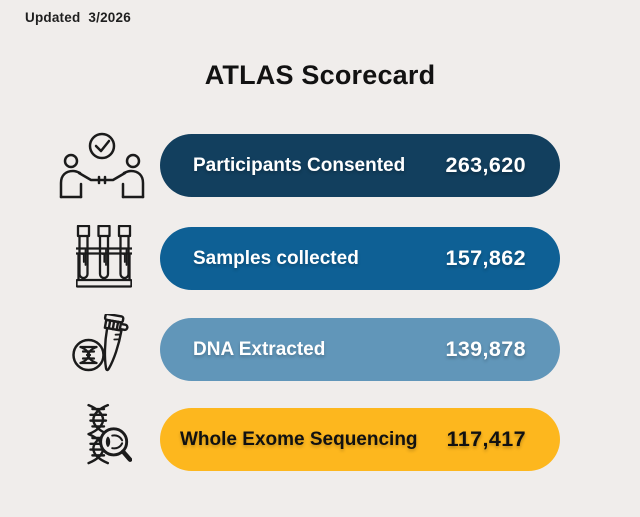  Describe the element at coordinates (485, 349) in the screenshot. I see `row-value: 139,878` at that location.